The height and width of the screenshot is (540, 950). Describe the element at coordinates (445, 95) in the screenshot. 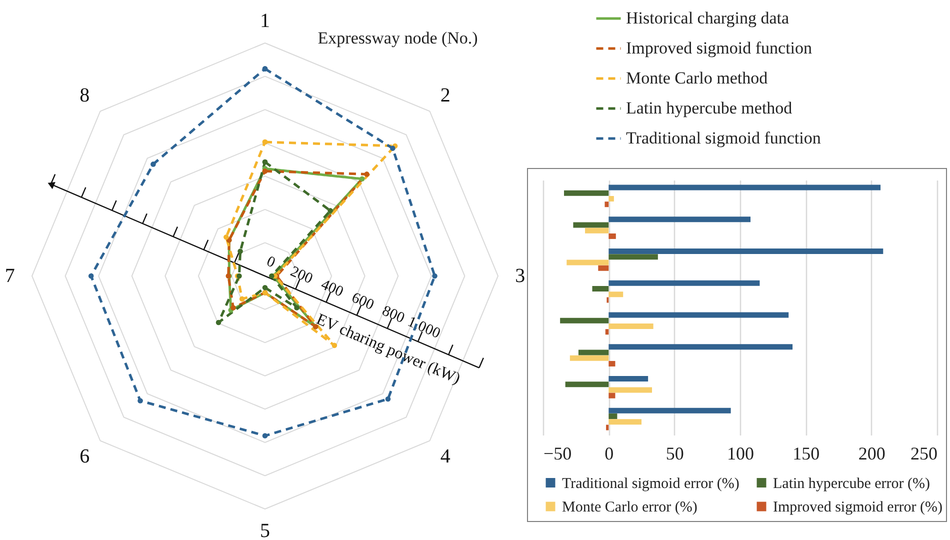

I see `spoke-label: 2` at that location.